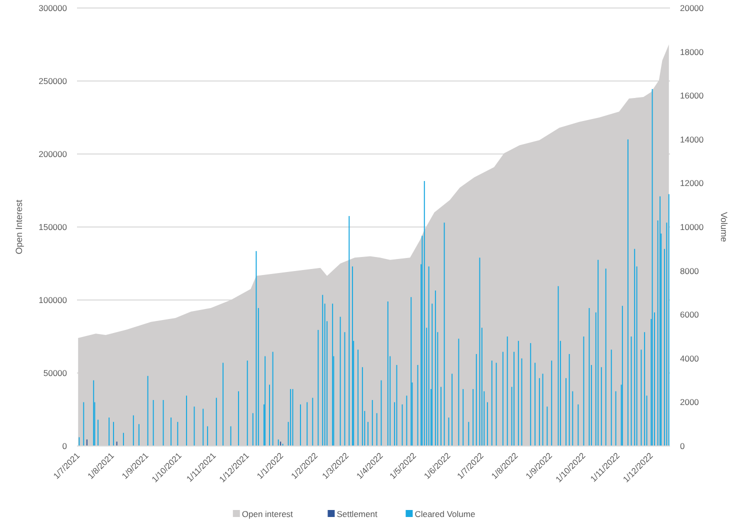  What do you see at coordinates (53, 153) in the screenshot?
I see `y-tick-label: 200000` at bounding box center [53, 153].